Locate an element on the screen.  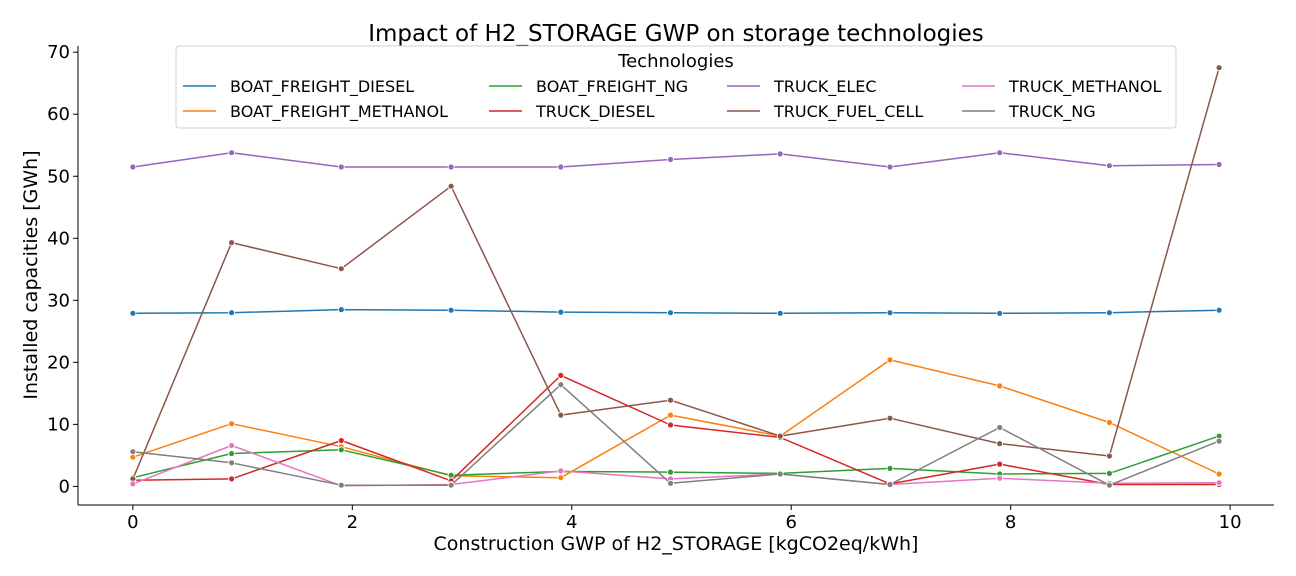
x-tick-label: 10 is located at coordinates (1230, 522).